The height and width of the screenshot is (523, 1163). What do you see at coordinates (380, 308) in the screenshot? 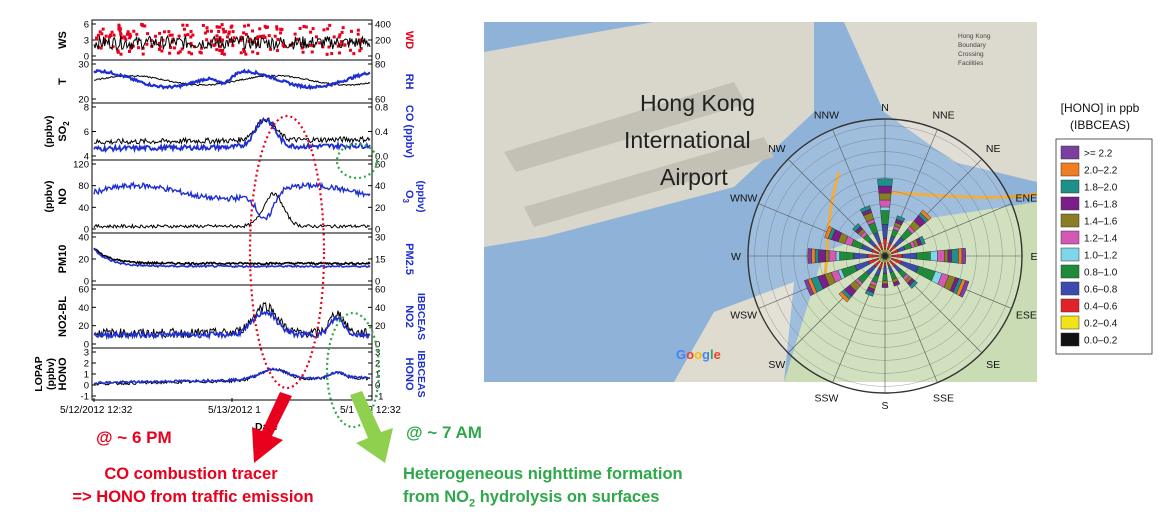
I see `right-tick-label: 40` at bounding box center [380, 308].